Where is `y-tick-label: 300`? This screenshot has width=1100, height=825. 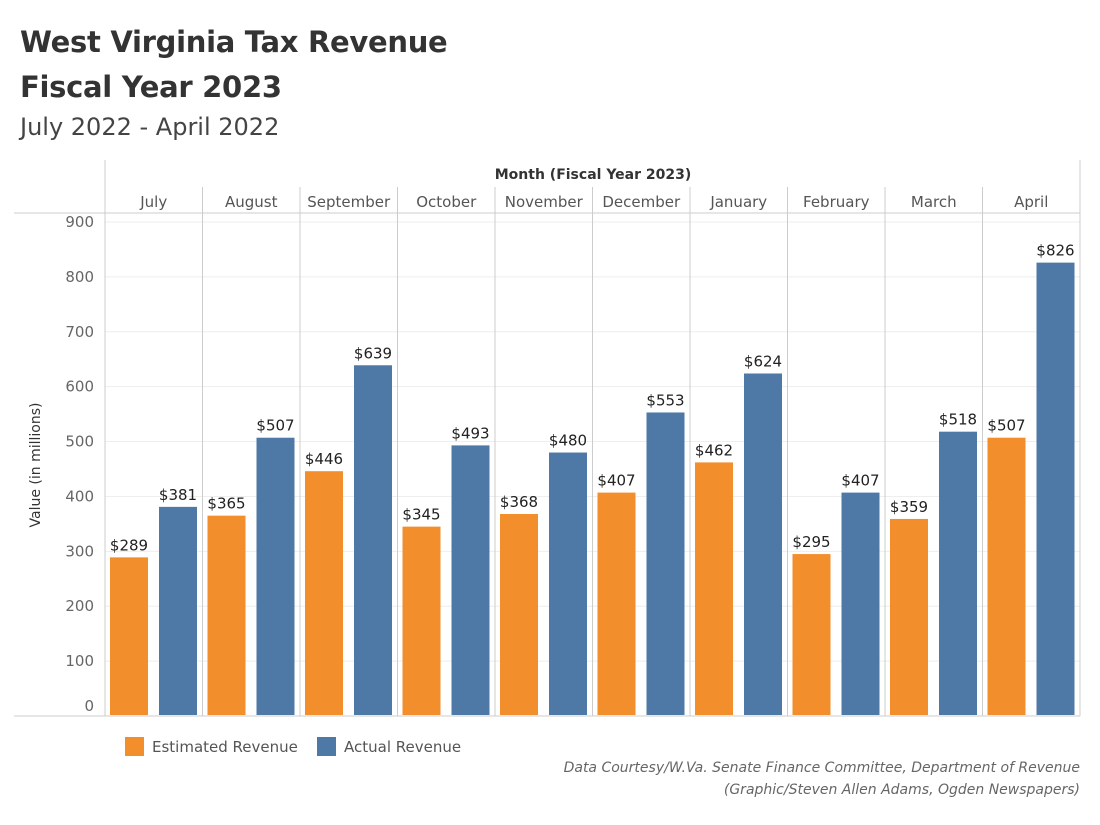 y-tick-label: 300 is located at coordinates (79, 551).